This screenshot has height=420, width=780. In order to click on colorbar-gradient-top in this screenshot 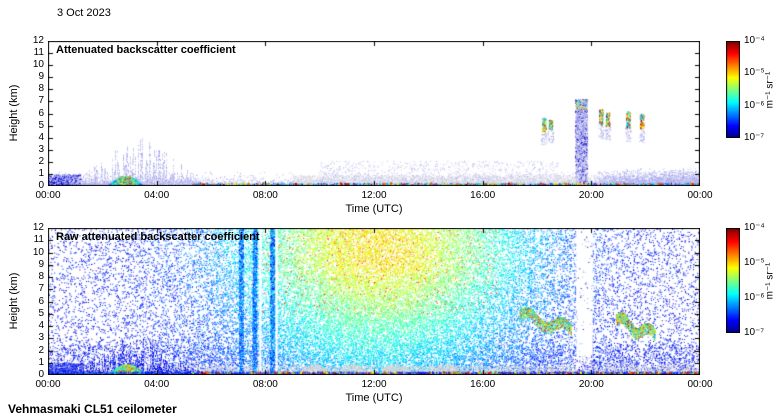, I will do `click(733, 89)`.